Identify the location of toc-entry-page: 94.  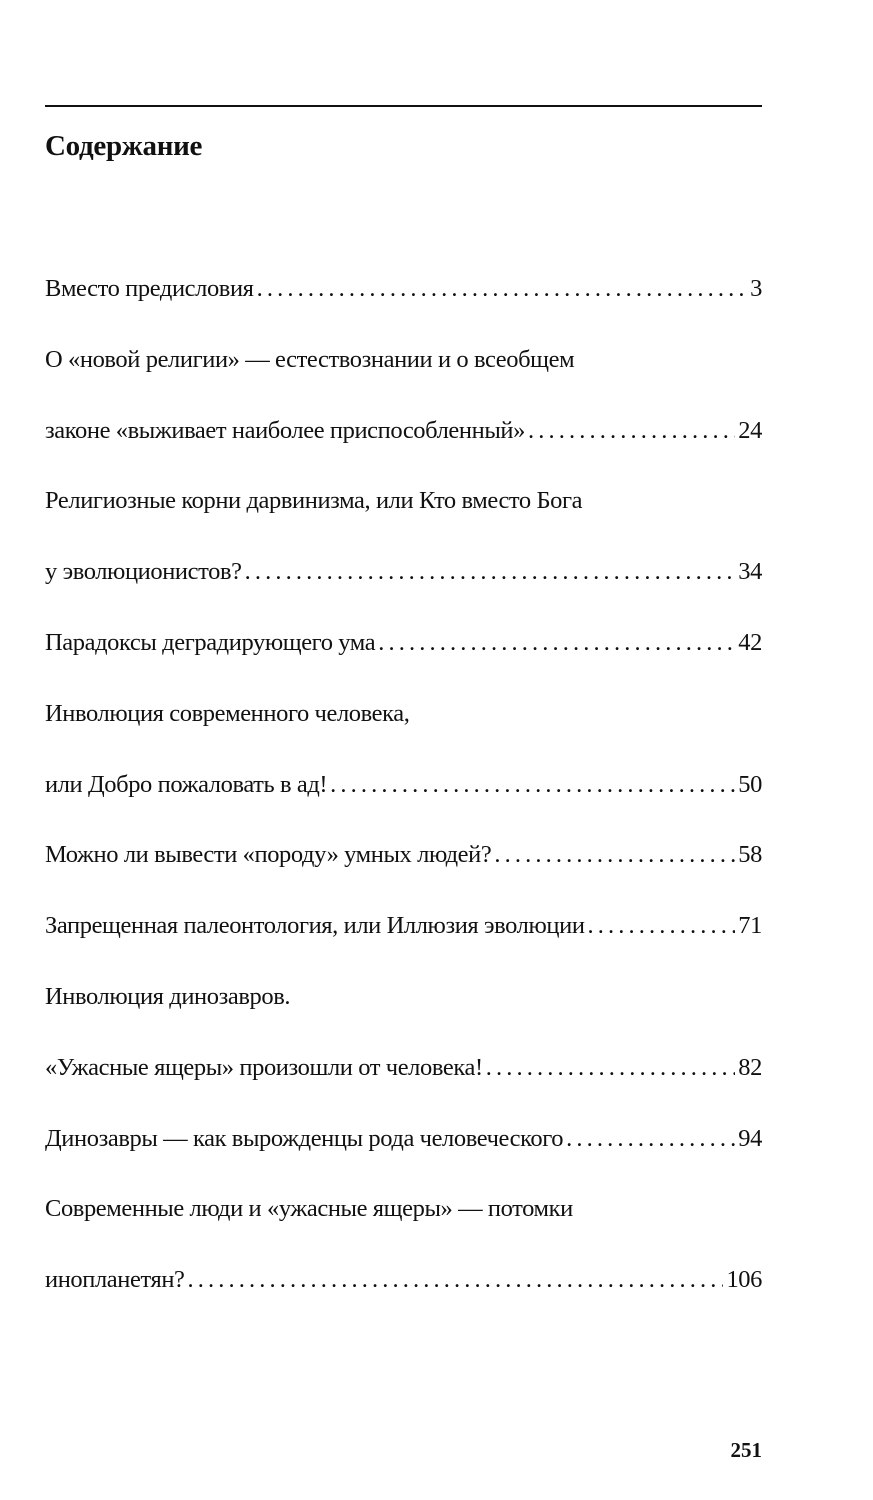
(750, 1138).